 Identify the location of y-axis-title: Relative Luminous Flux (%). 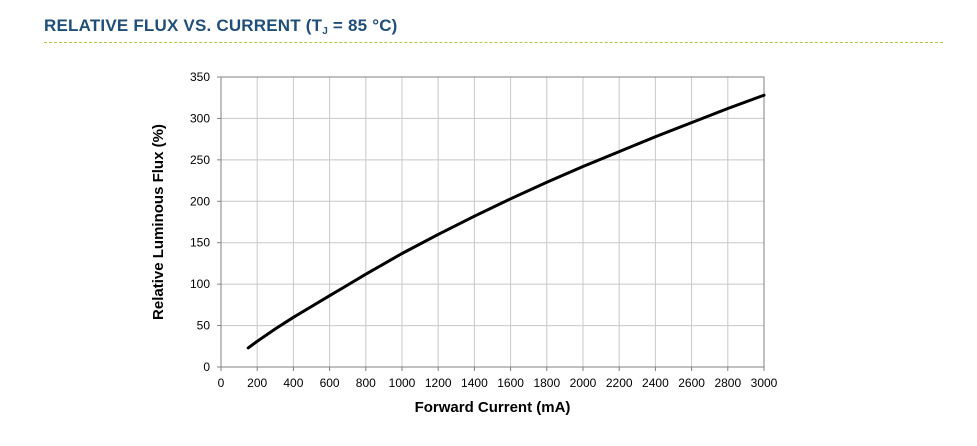
(158, 222).